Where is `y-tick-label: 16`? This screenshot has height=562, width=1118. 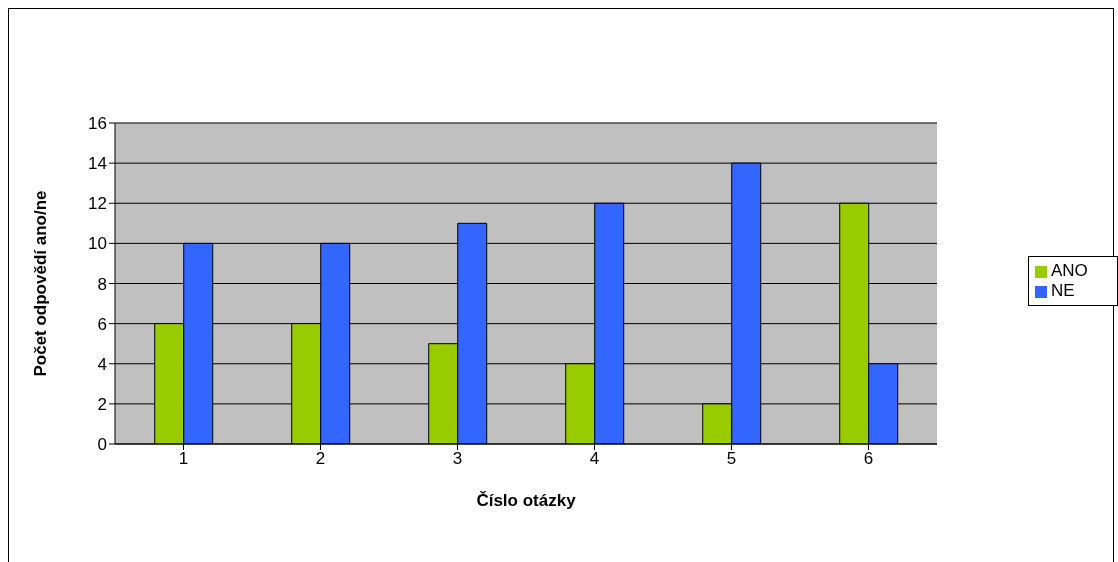 y-tick-label: 16 is located at coordinates (97, 124).